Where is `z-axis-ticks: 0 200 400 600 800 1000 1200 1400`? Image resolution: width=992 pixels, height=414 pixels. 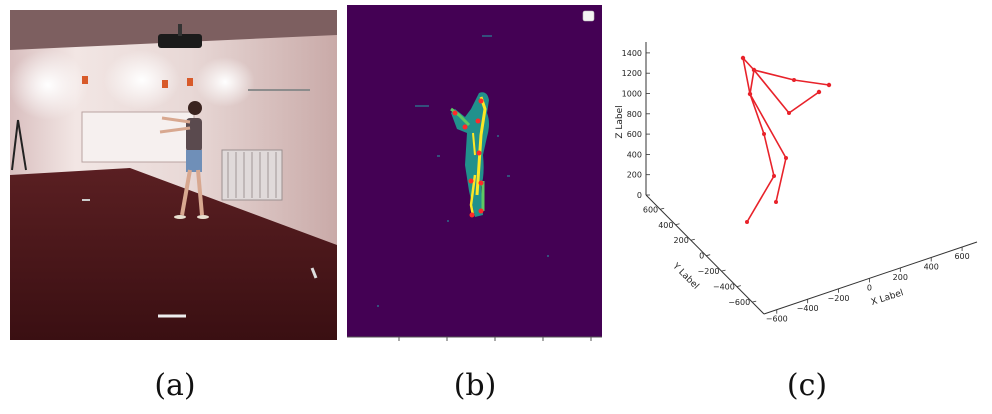
z-axis-ticks: 0 200 400 600 800 1000 1200 1400 is located at coordinates (636, 124).